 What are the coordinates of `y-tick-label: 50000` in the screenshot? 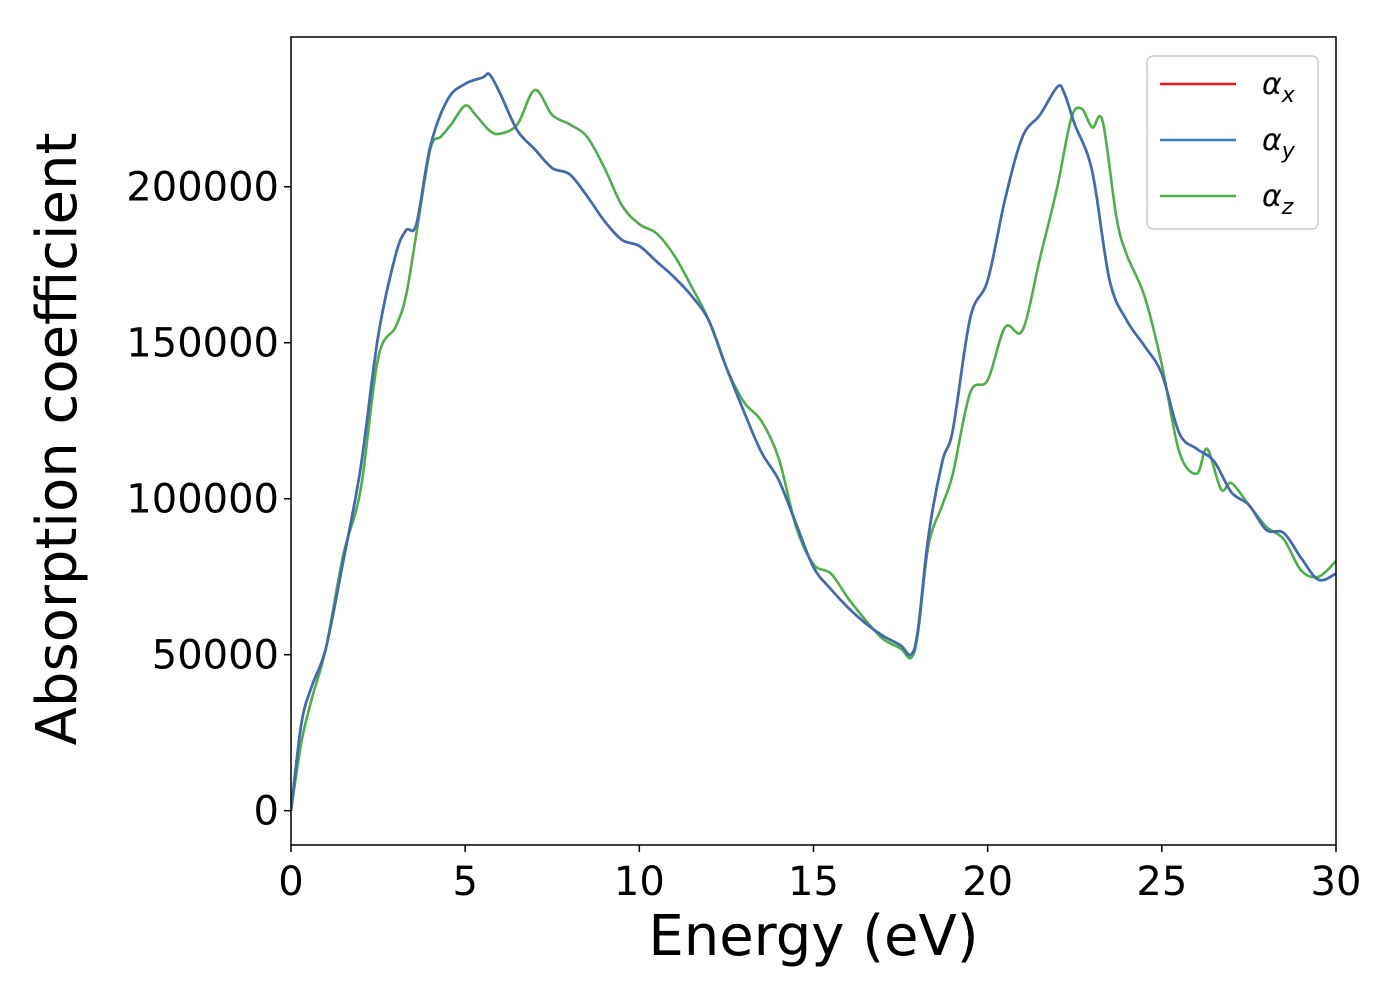 It's located at (215, 656).